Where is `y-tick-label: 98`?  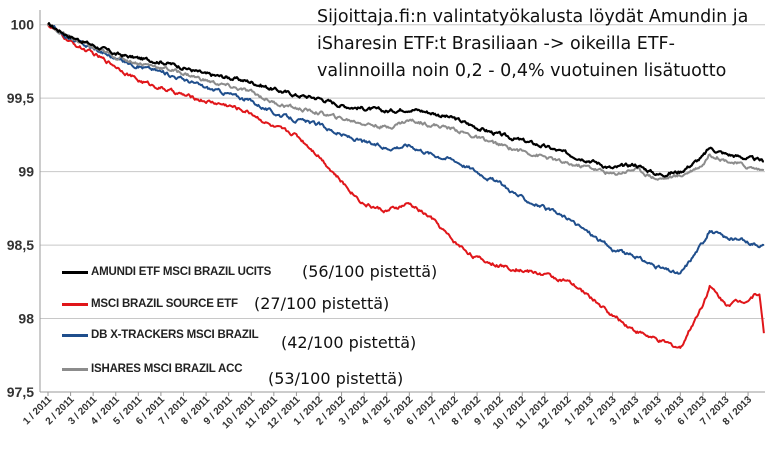 y-tick-label: 98 is located at coordinates (26, 319).